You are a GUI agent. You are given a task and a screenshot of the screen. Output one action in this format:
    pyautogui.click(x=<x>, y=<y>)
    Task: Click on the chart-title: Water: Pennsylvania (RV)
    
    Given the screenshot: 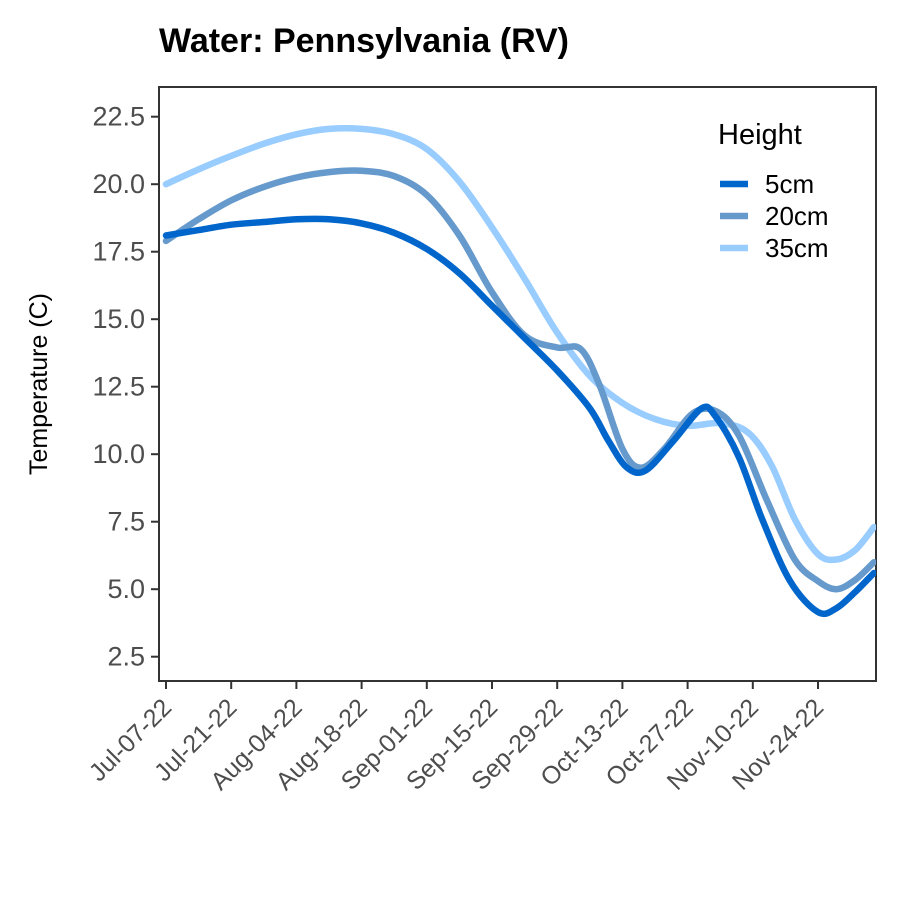 What is the action you would take?
    pyautogui.click(x=364, y=41)
    